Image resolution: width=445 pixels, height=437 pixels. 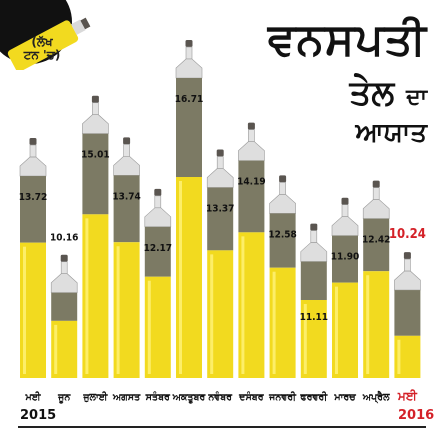 What do you see at coordinates (126, 397) in the screenshot?
I see `x-tick-label: ਅਗਸਤ` at bounding box center [126, 397].